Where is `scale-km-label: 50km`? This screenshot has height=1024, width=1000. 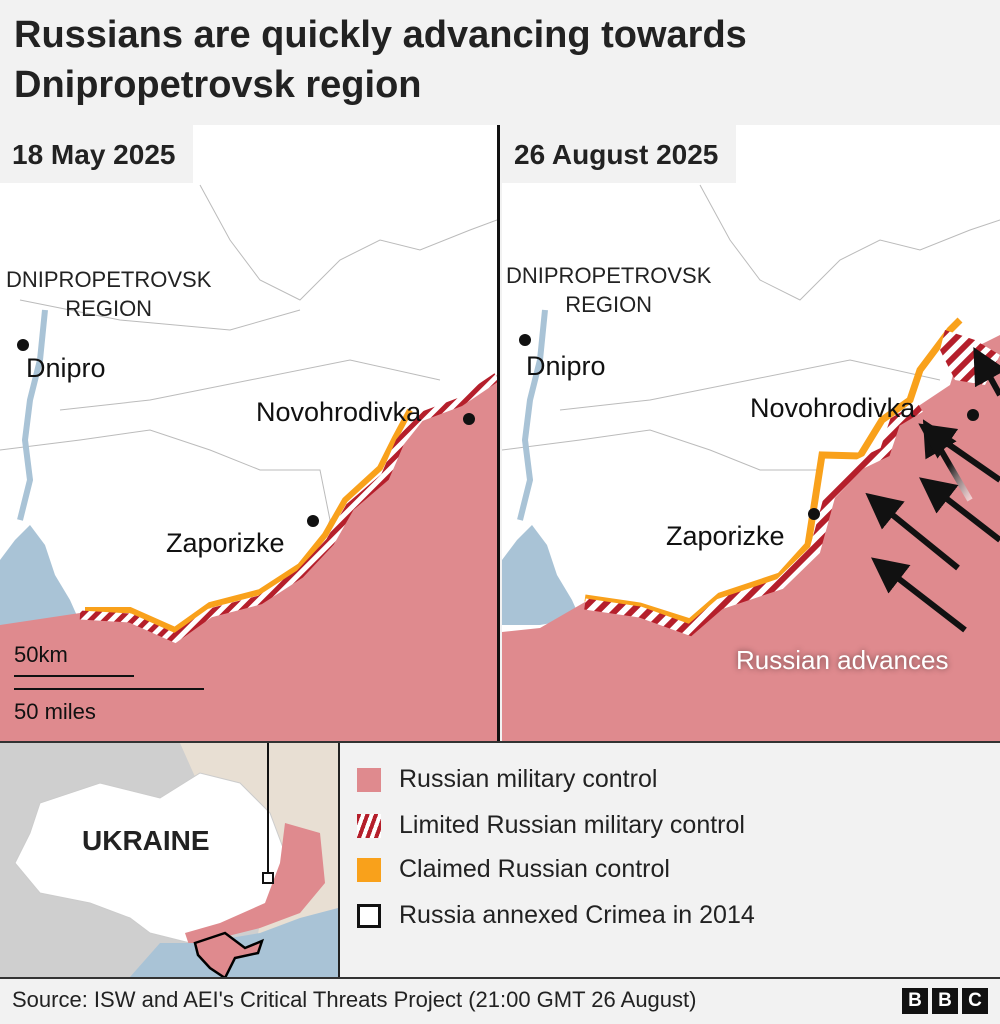
scale-km-label: 50km is located at coordinates (41, 654).